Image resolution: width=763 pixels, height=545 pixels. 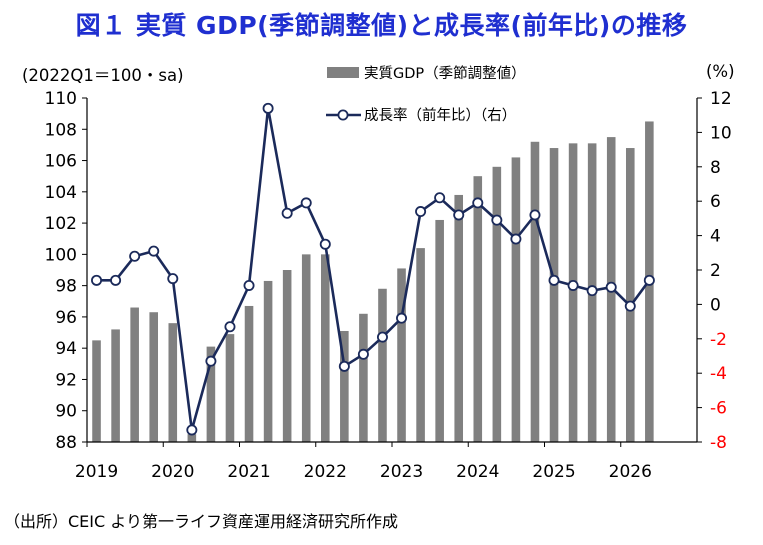 I want to click on right-tick-label: 8, so click(x=715, y=168).